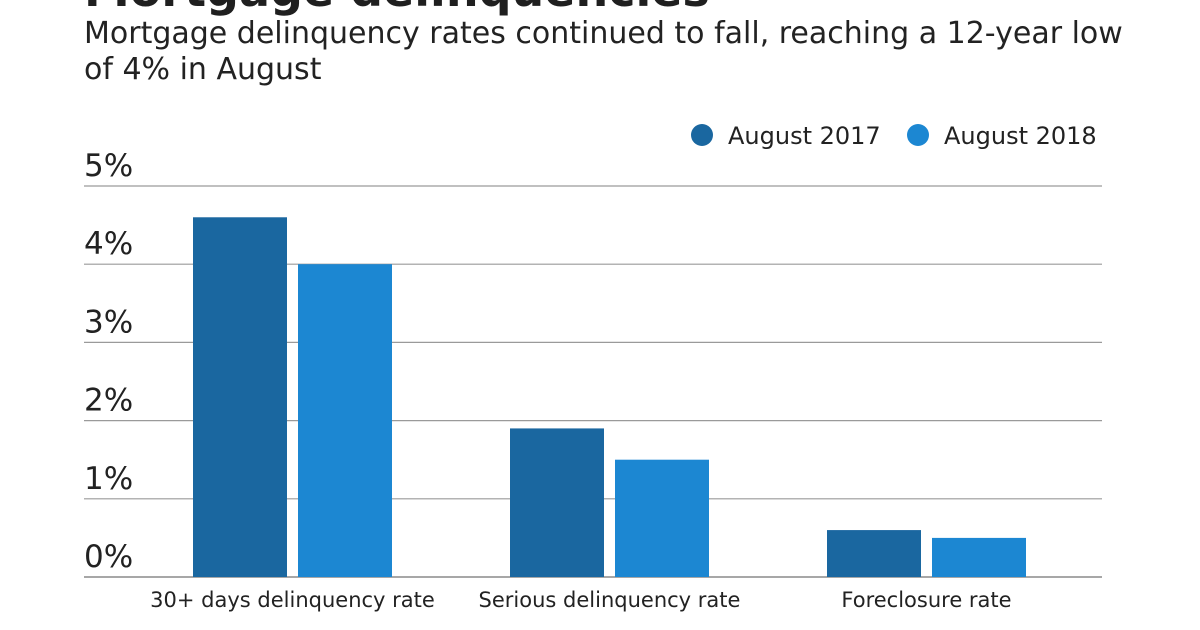  I want to click on chart-title: Mortgage delinquencies, so click(397, 6).